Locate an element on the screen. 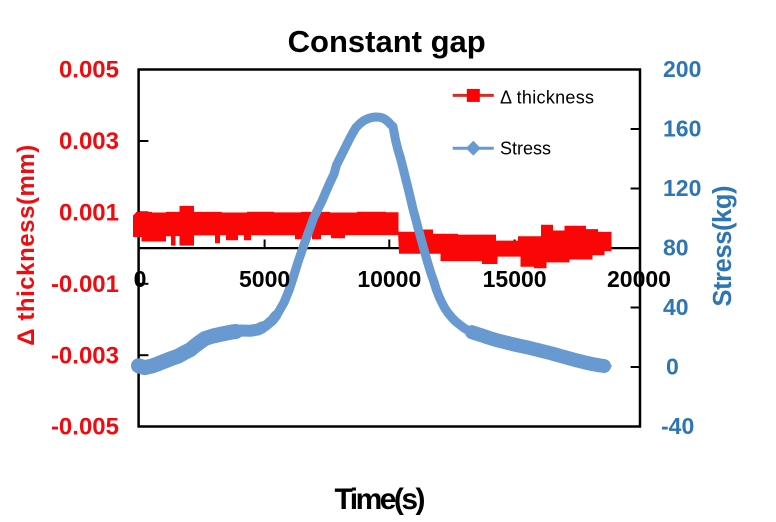 The width and height of the screenshot is (776, 522). svg-text: 120 is located at coordinates (682, 188).